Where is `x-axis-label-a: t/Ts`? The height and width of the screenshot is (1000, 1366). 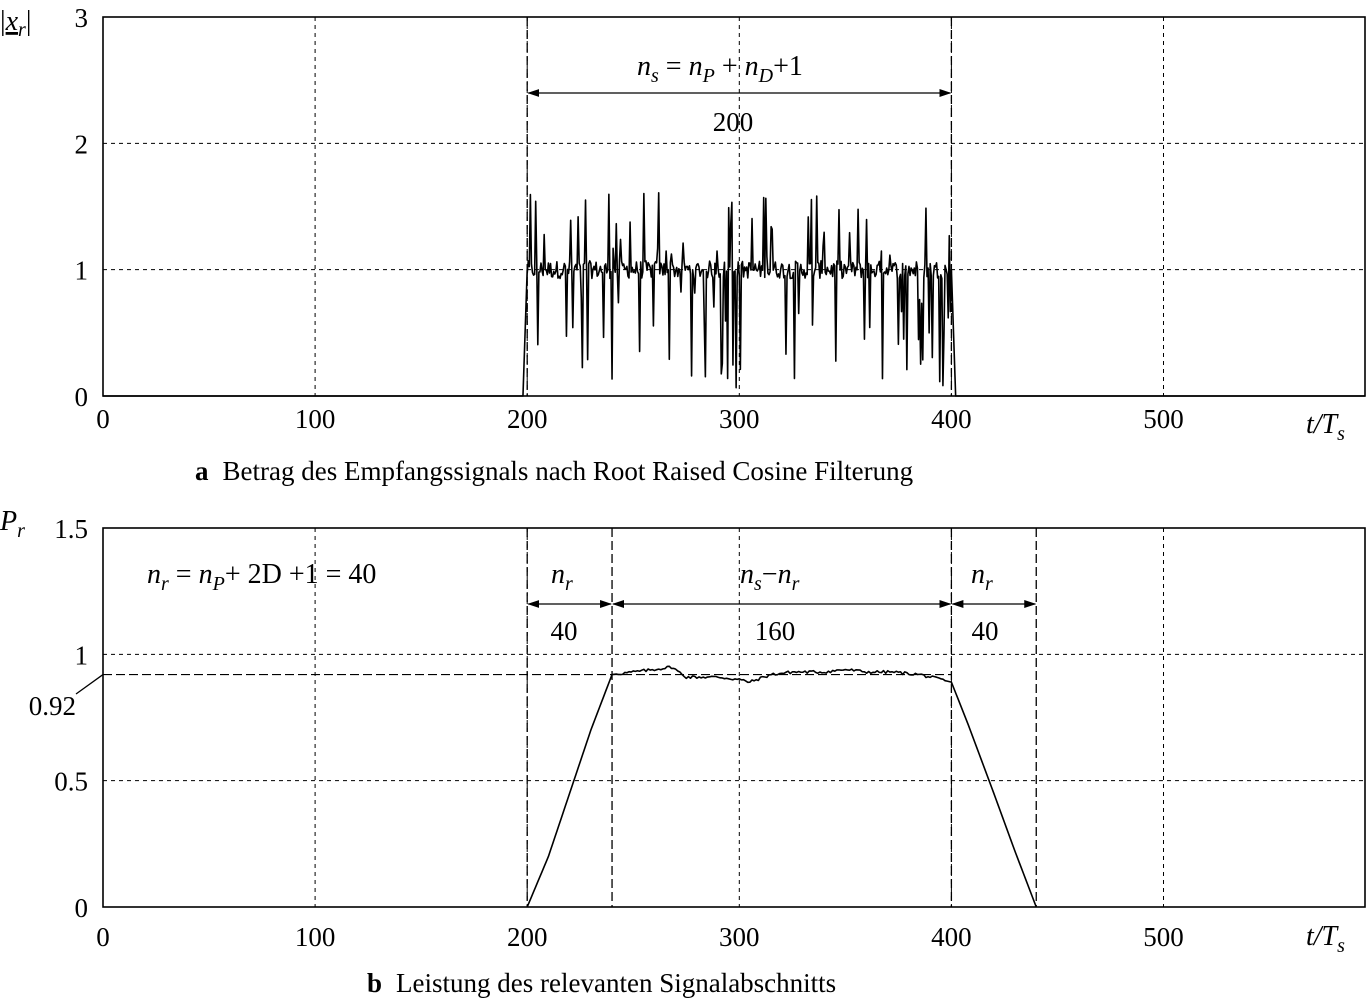
x-axis-label-a: t/Ts is located at coordinates (1325, 427).